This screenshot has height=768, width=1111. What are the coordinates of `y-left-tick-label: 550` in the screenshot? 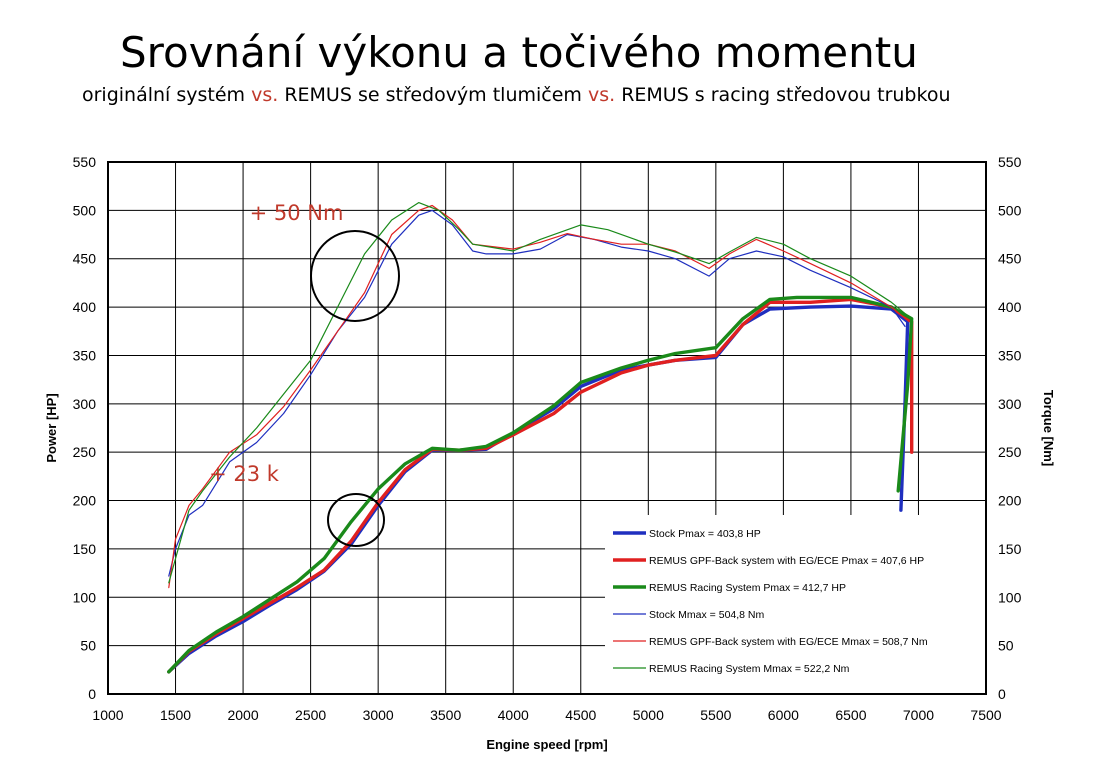 It's located at (85, 162).